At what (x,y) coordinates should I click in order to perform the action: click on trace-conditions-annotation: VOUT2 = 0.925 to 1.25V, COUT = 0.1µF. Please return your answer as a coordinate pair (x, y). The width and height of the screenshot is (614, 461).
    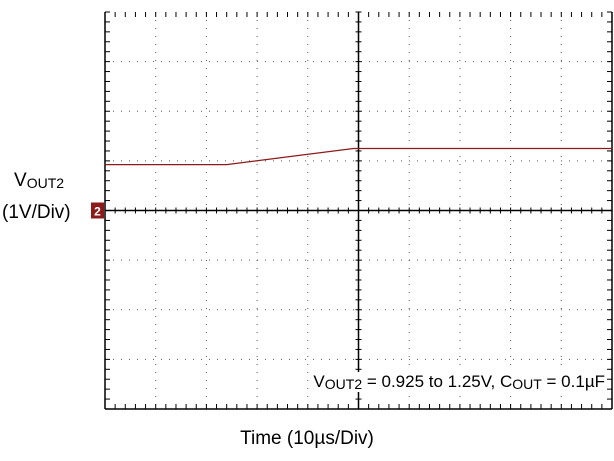
    Looking at the image, I should click on (459, 382).